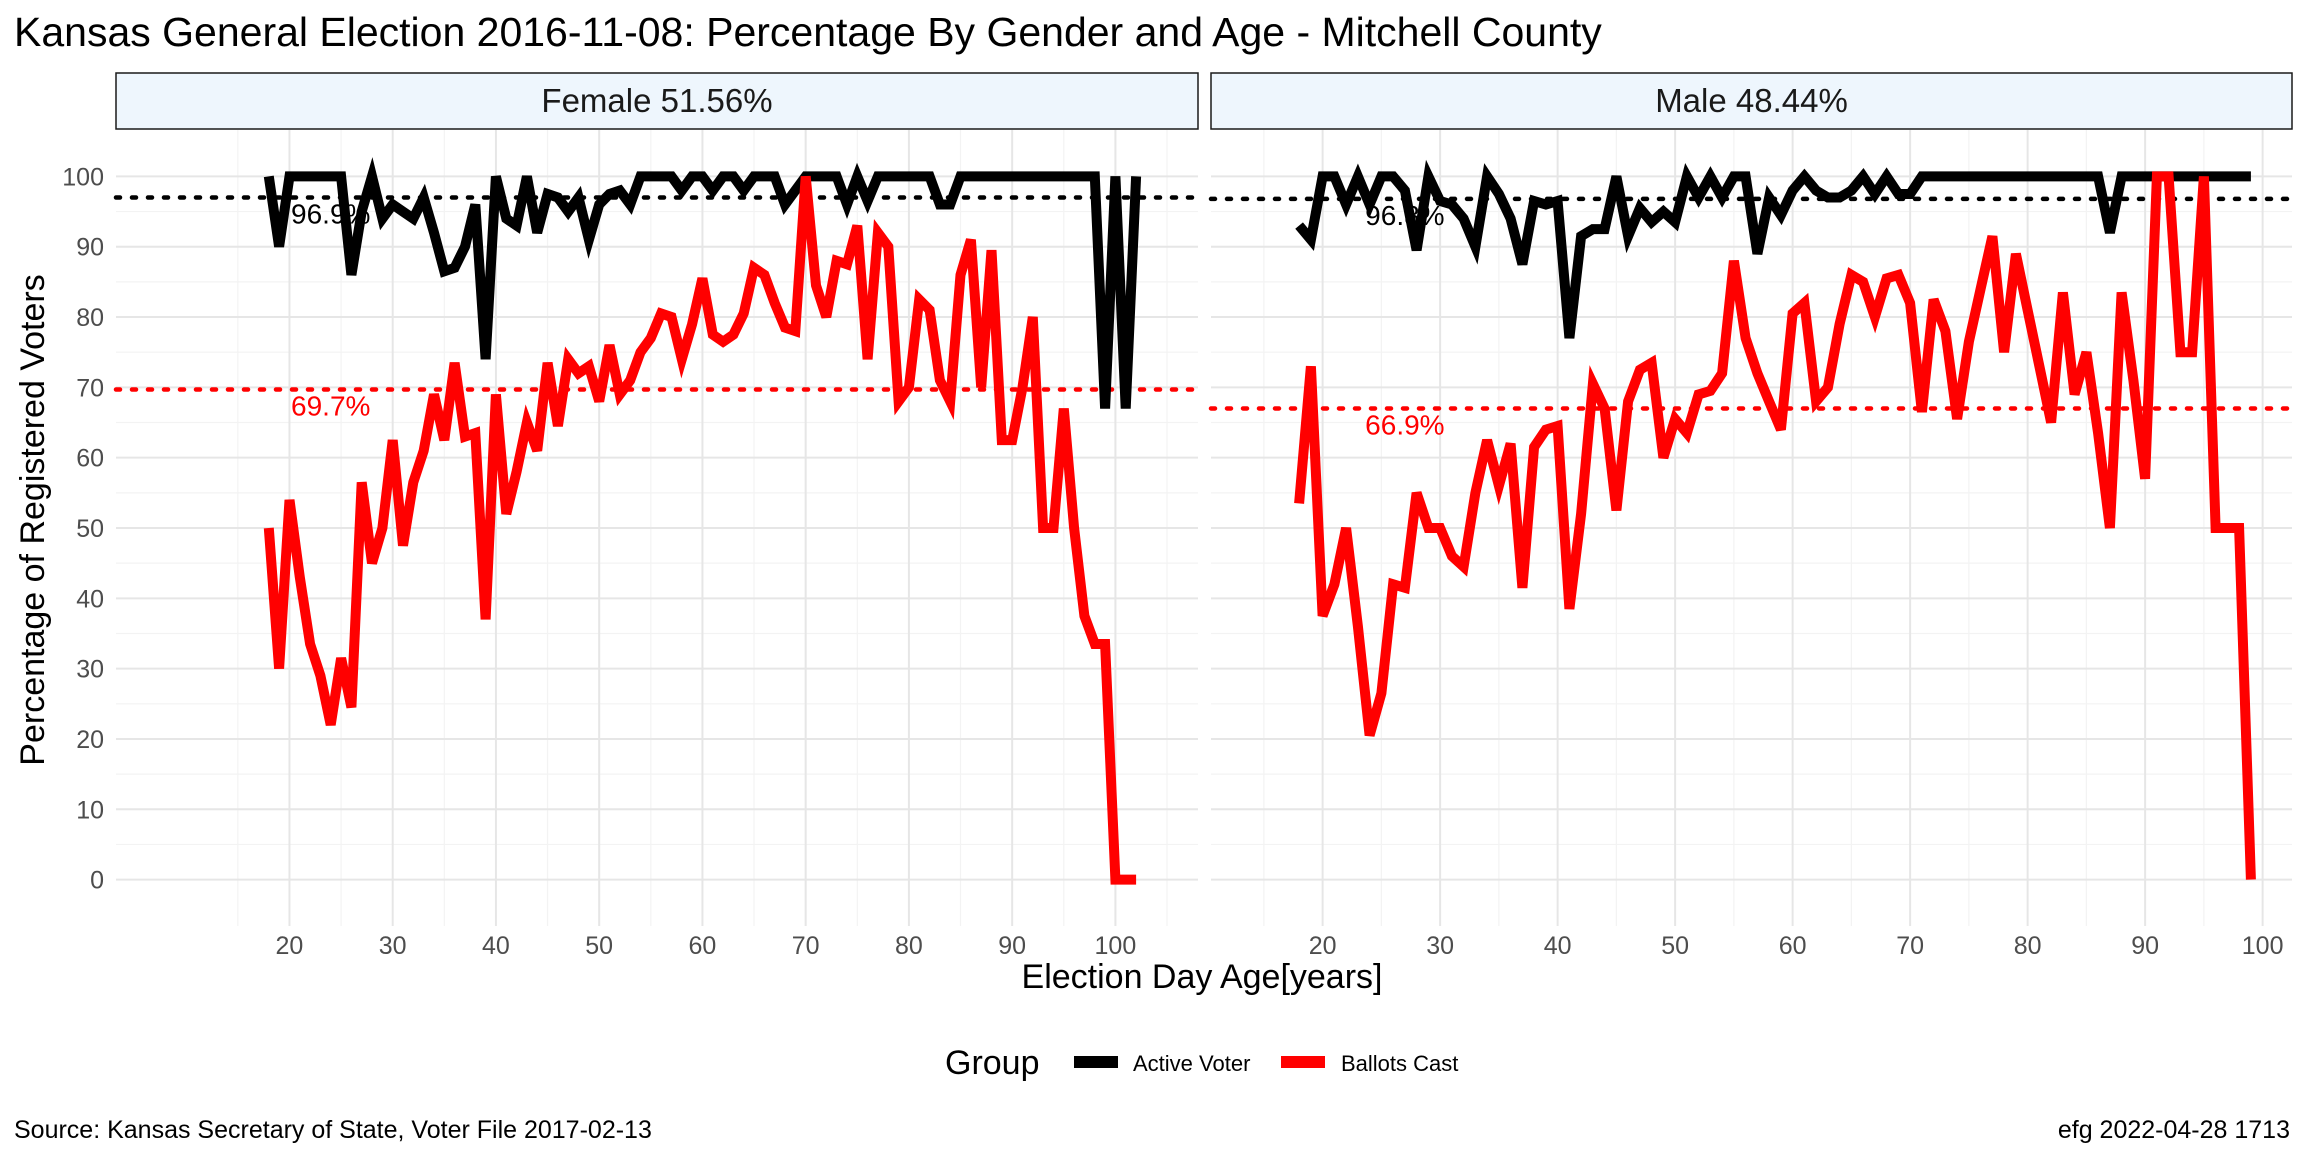 This screenshot has height=1152, width=2304. What do you see at coordinates (90, 810) in the screenshot?
I see `y-tick-label: 10` at bounding box center [90, 810].